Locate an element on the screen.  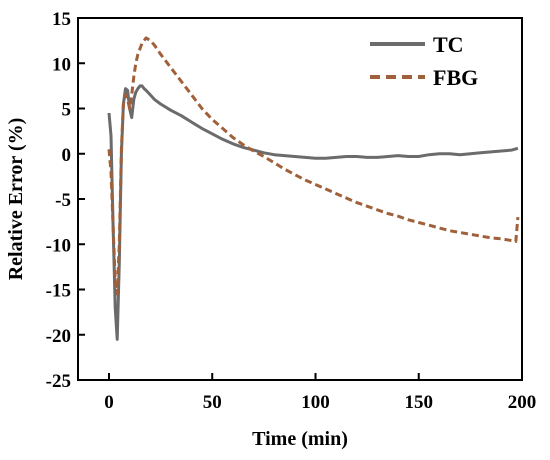
x-tick-label: 150 is located at coordinates (418, 402).